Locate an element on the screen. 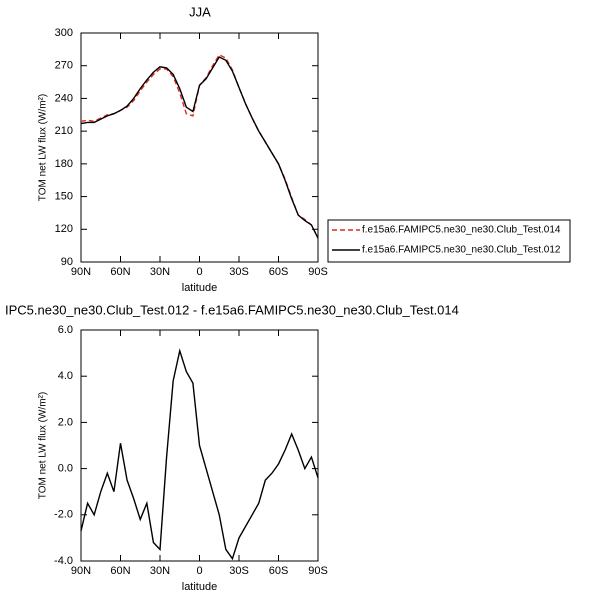 Image resolution: width=606 pixels, height=611 pixels. legend-label: f.e15a6.FAMIPC5.ne30_ne30.Club_Test.012 is located at coordinates (461, 250).